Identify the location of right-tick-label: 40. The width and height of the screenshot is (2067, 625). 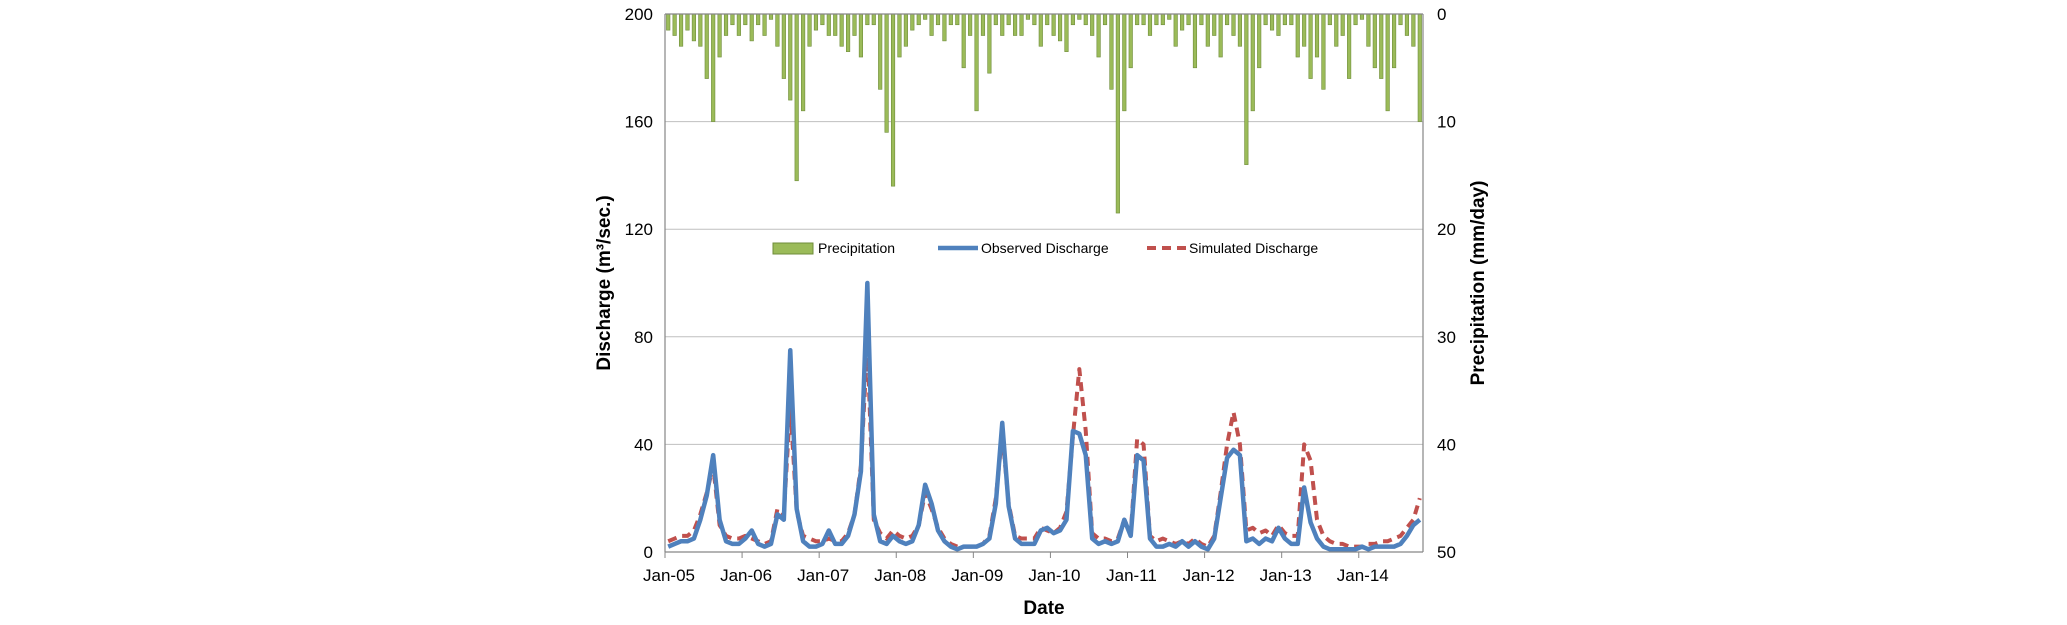
(1446, 444).